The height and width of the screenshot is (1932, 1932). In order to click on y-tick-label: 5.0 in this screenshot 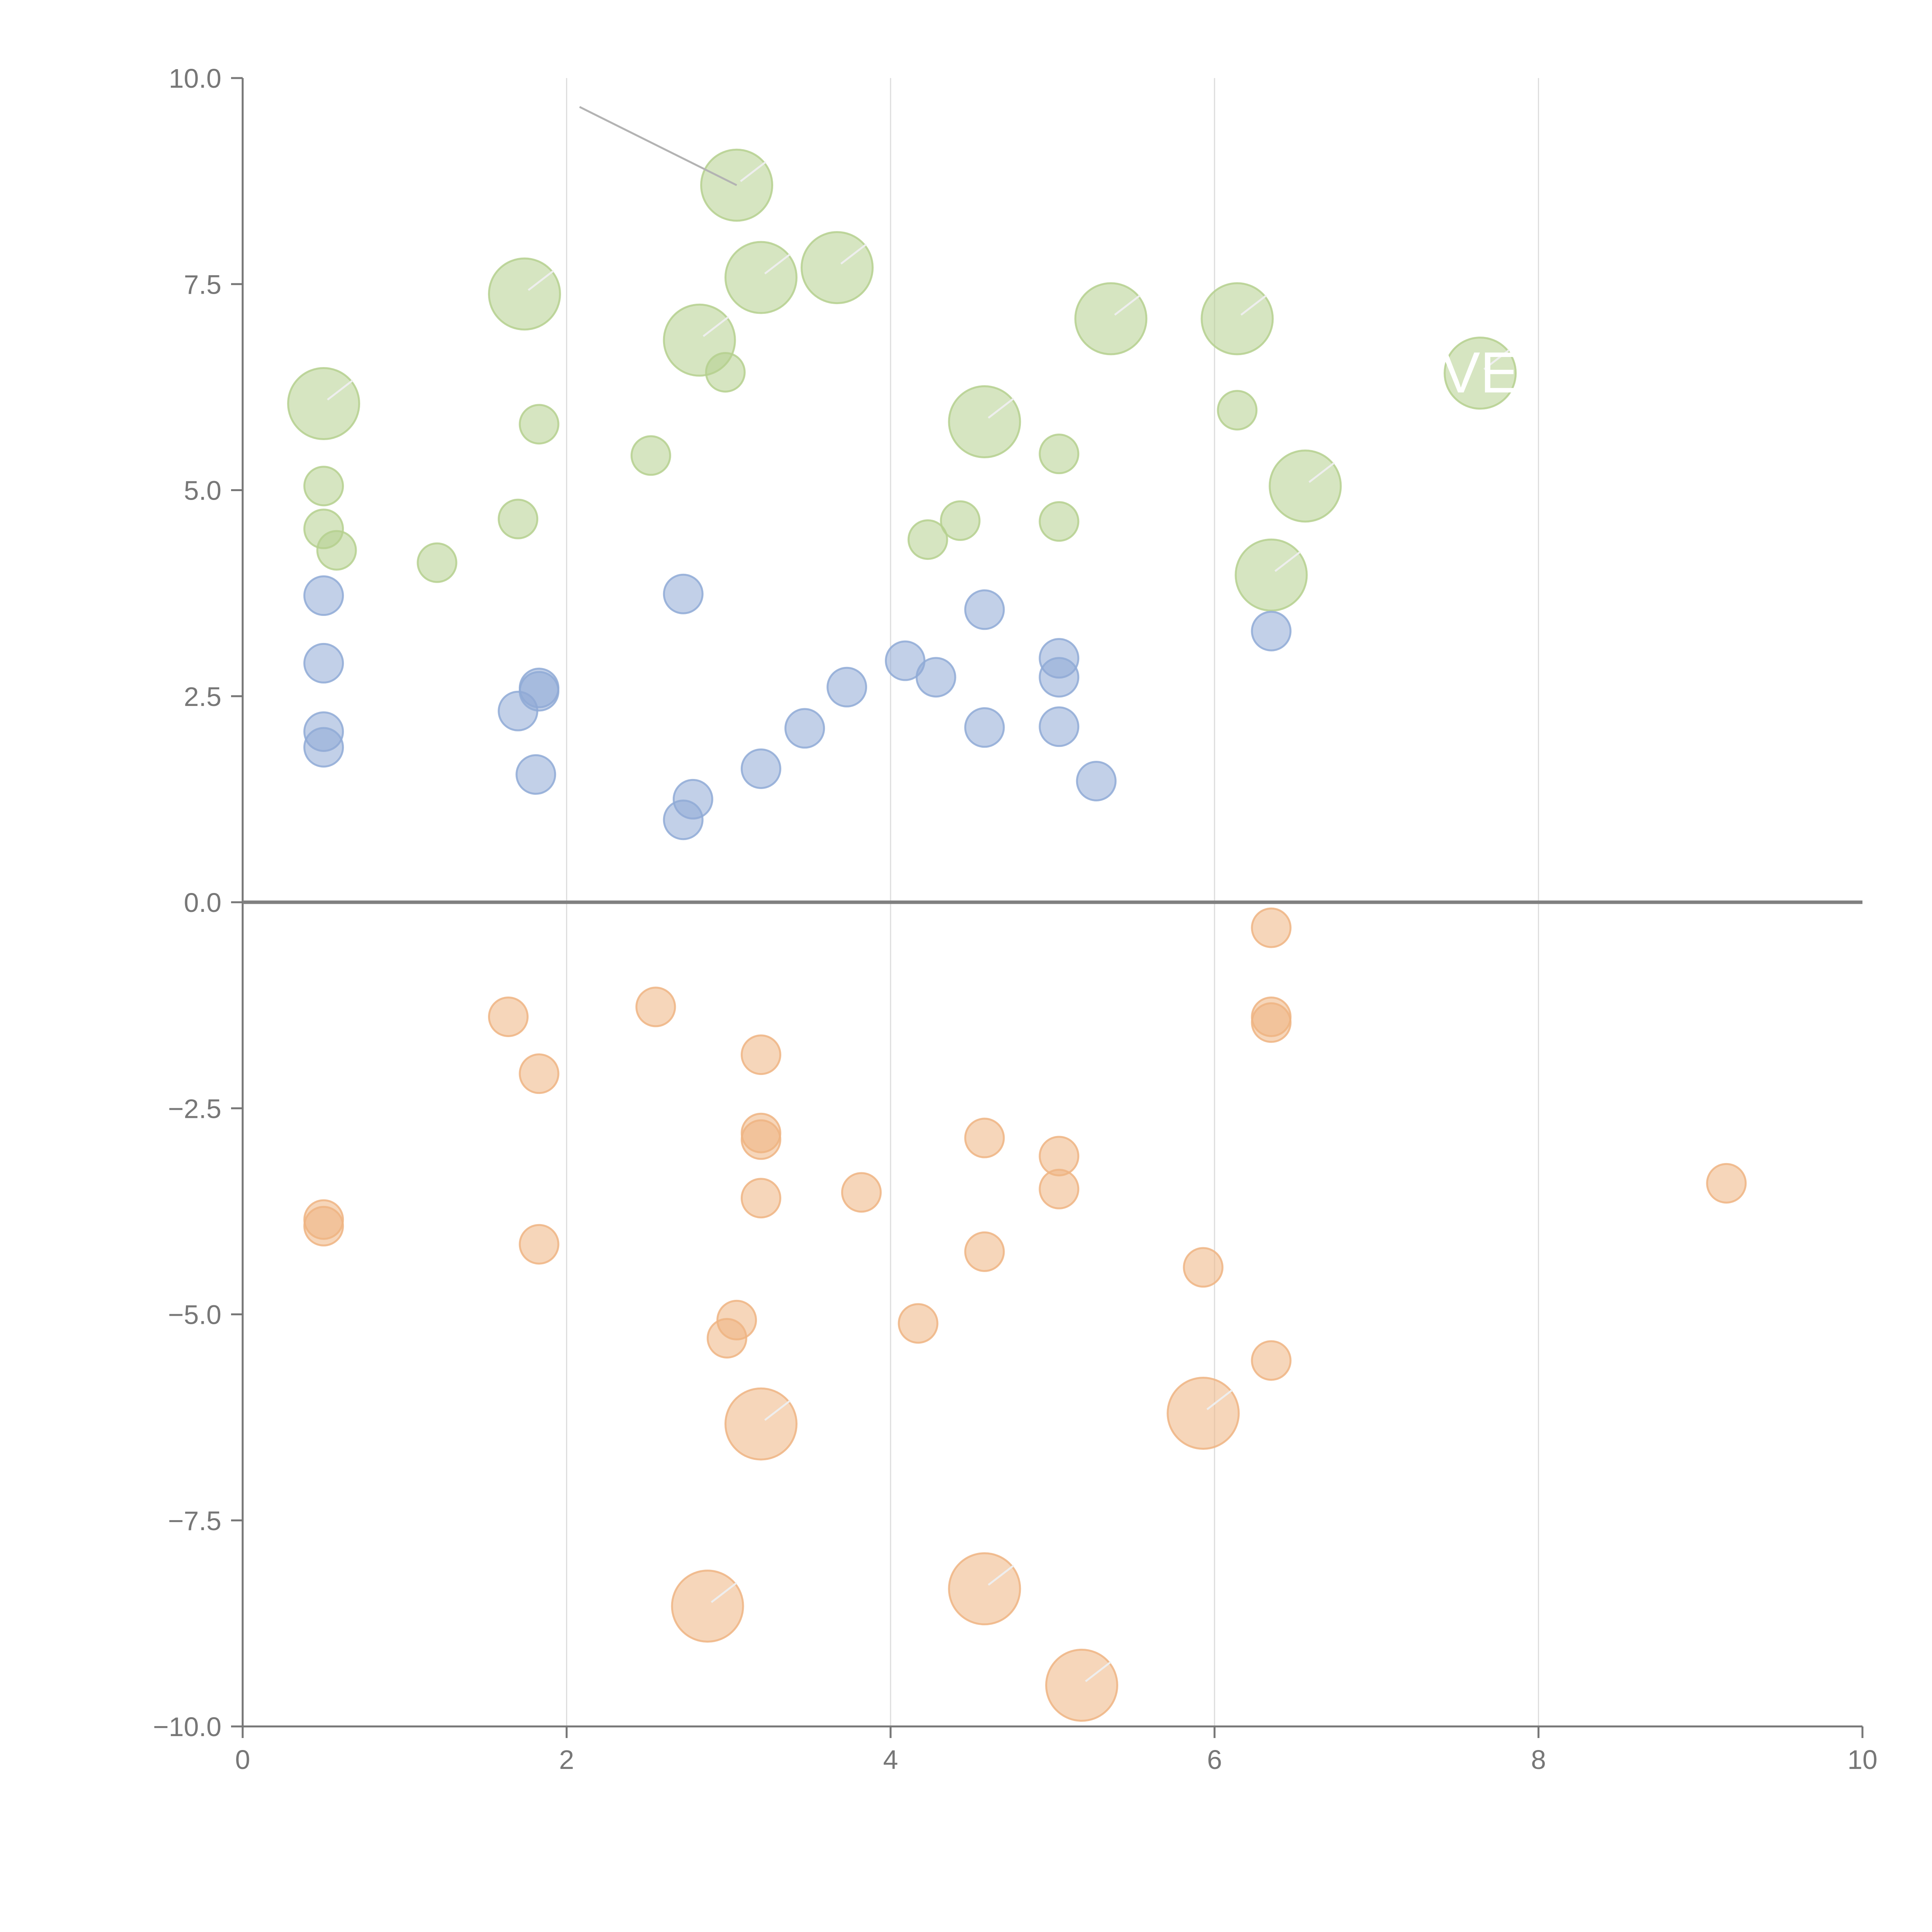, I will do `click(202, 491)`.